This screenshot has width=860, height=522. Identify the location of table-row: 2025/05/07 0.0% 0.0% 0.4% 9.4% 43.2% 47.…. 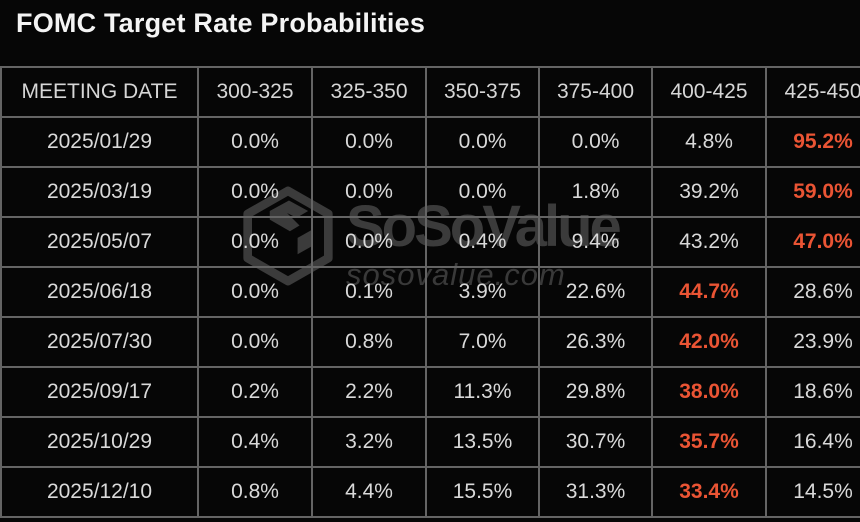
(430, 242).